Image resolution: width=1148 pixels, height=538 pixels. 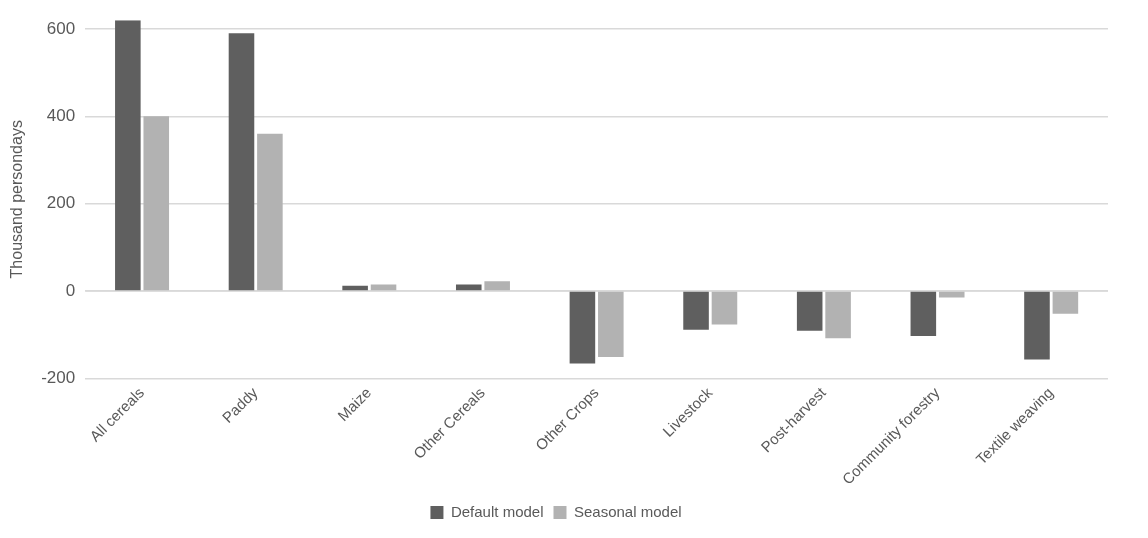 What do you see at coordinates (17, 199) in the screenshot?
I see `y-axis-title: Thousand persondays` at bounding box center [17, 199].